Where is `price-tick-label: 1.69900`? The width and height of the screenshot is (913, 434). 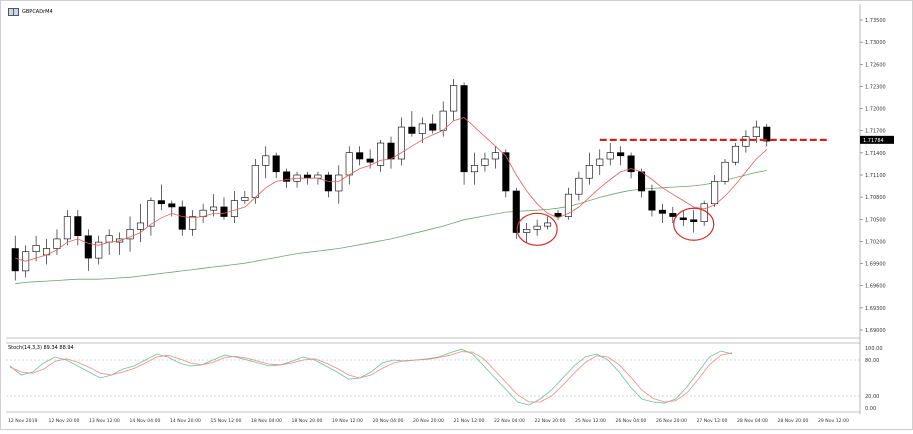
price-tick-label: 1.69900 is located at coordinates (875, 265).